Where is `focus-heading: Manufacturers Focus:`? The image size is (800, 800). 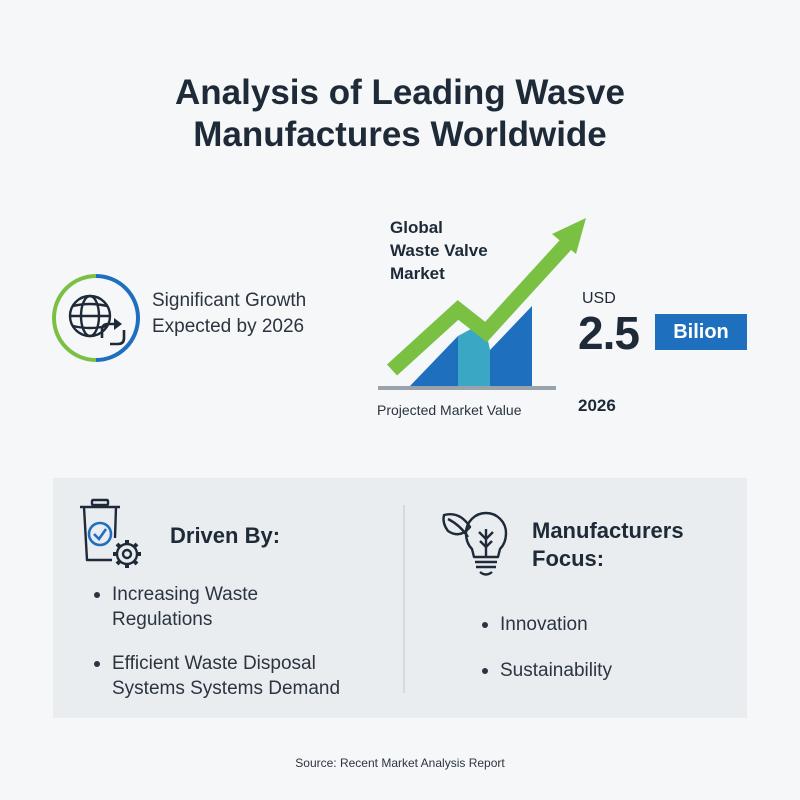
focus-heading: Manufacturers Focus: is located at coordinates (608, 545).